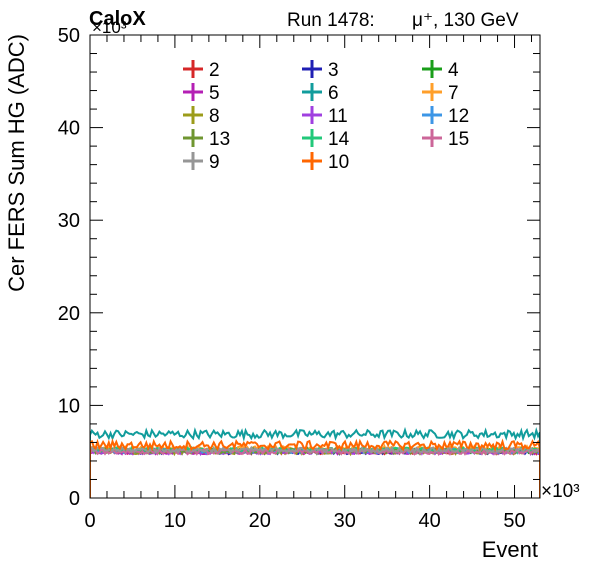  Describe the element at coordinates (201, 70) in the screenshot. I see `legend-entry-2: 2` at that location.